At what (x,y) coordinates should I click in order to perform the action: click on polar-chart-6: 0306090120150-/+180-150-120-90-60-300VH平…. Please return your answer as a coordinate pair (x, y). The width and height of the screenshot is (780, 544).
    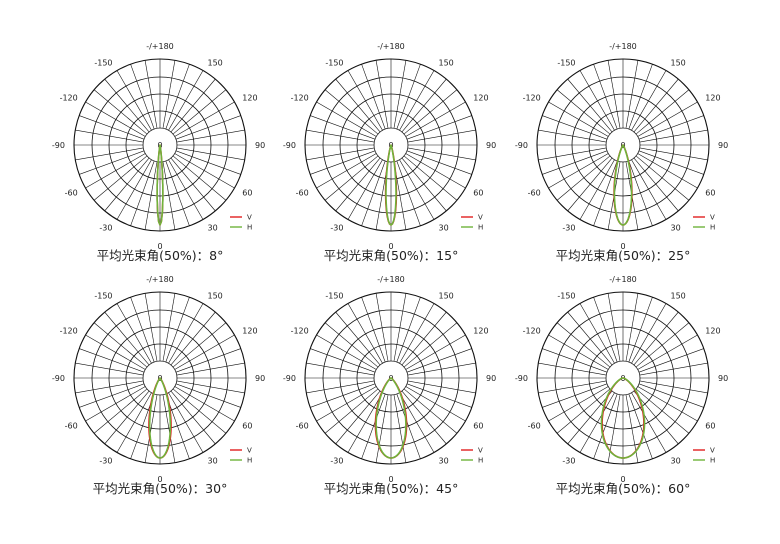
    Looking at the image, I should click on (621, 385).